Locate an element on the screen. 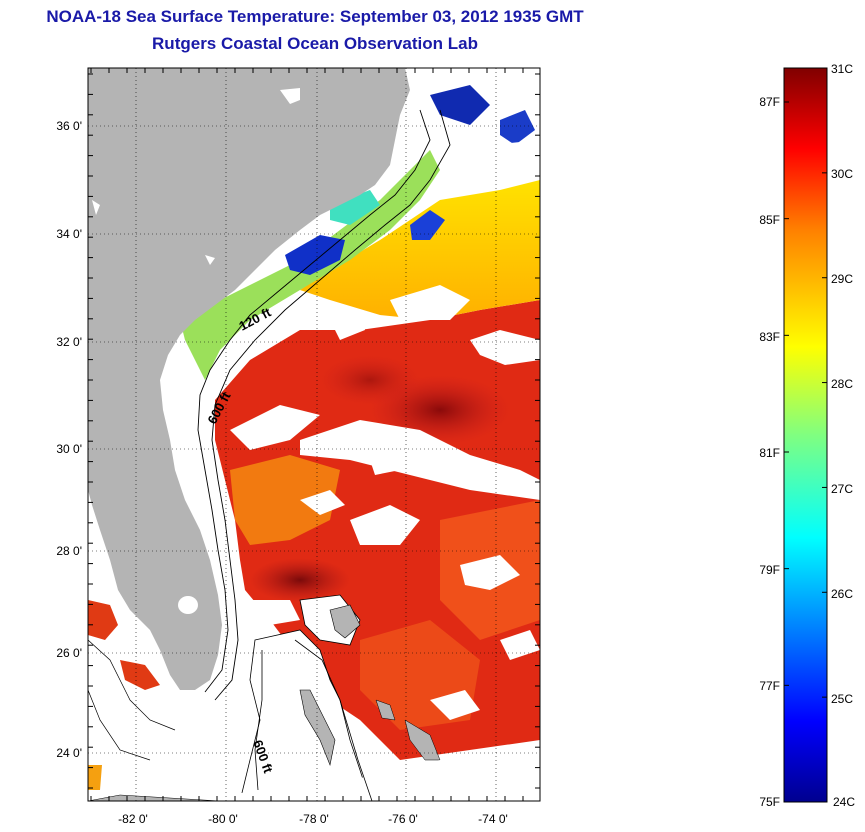 The height and width of the screenshot is (832, 865). lon-tick-label: -76 0' is located at coordinates (403, 819).